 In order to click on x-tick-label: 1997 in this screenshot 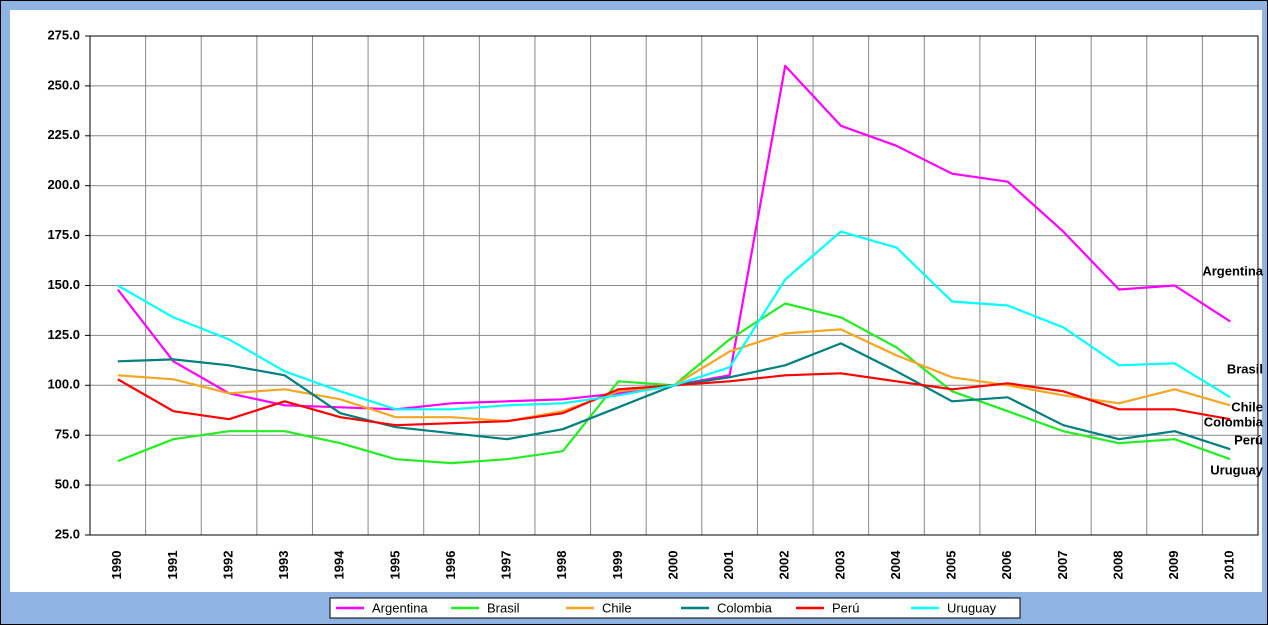, I will do `click(506, 565)`.